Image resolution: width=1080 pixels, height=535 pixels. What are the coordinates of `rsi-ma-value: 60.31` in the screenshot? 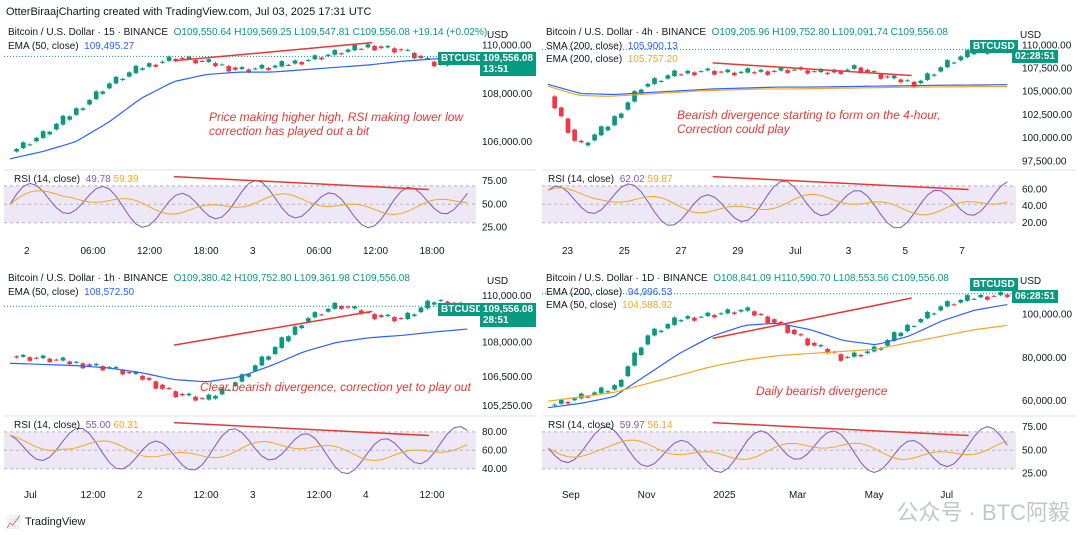 It's located at (126, 425).